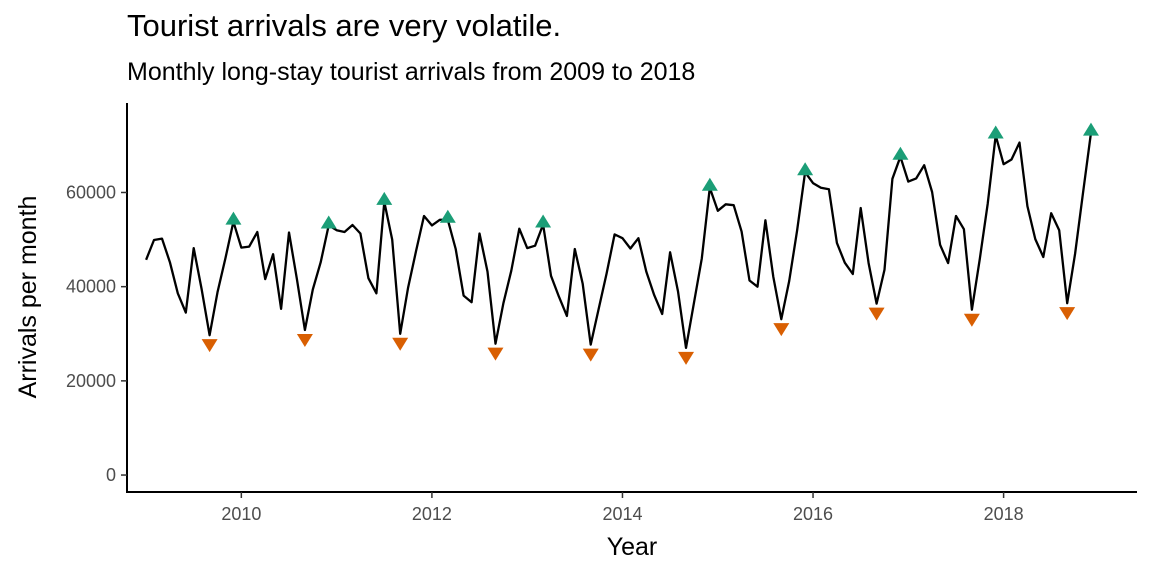 This screenshot has height=576, width=1152. Describe the element at coordinates (111, 475) in the screenshot. I see `y-tick-label: 0` at that location.